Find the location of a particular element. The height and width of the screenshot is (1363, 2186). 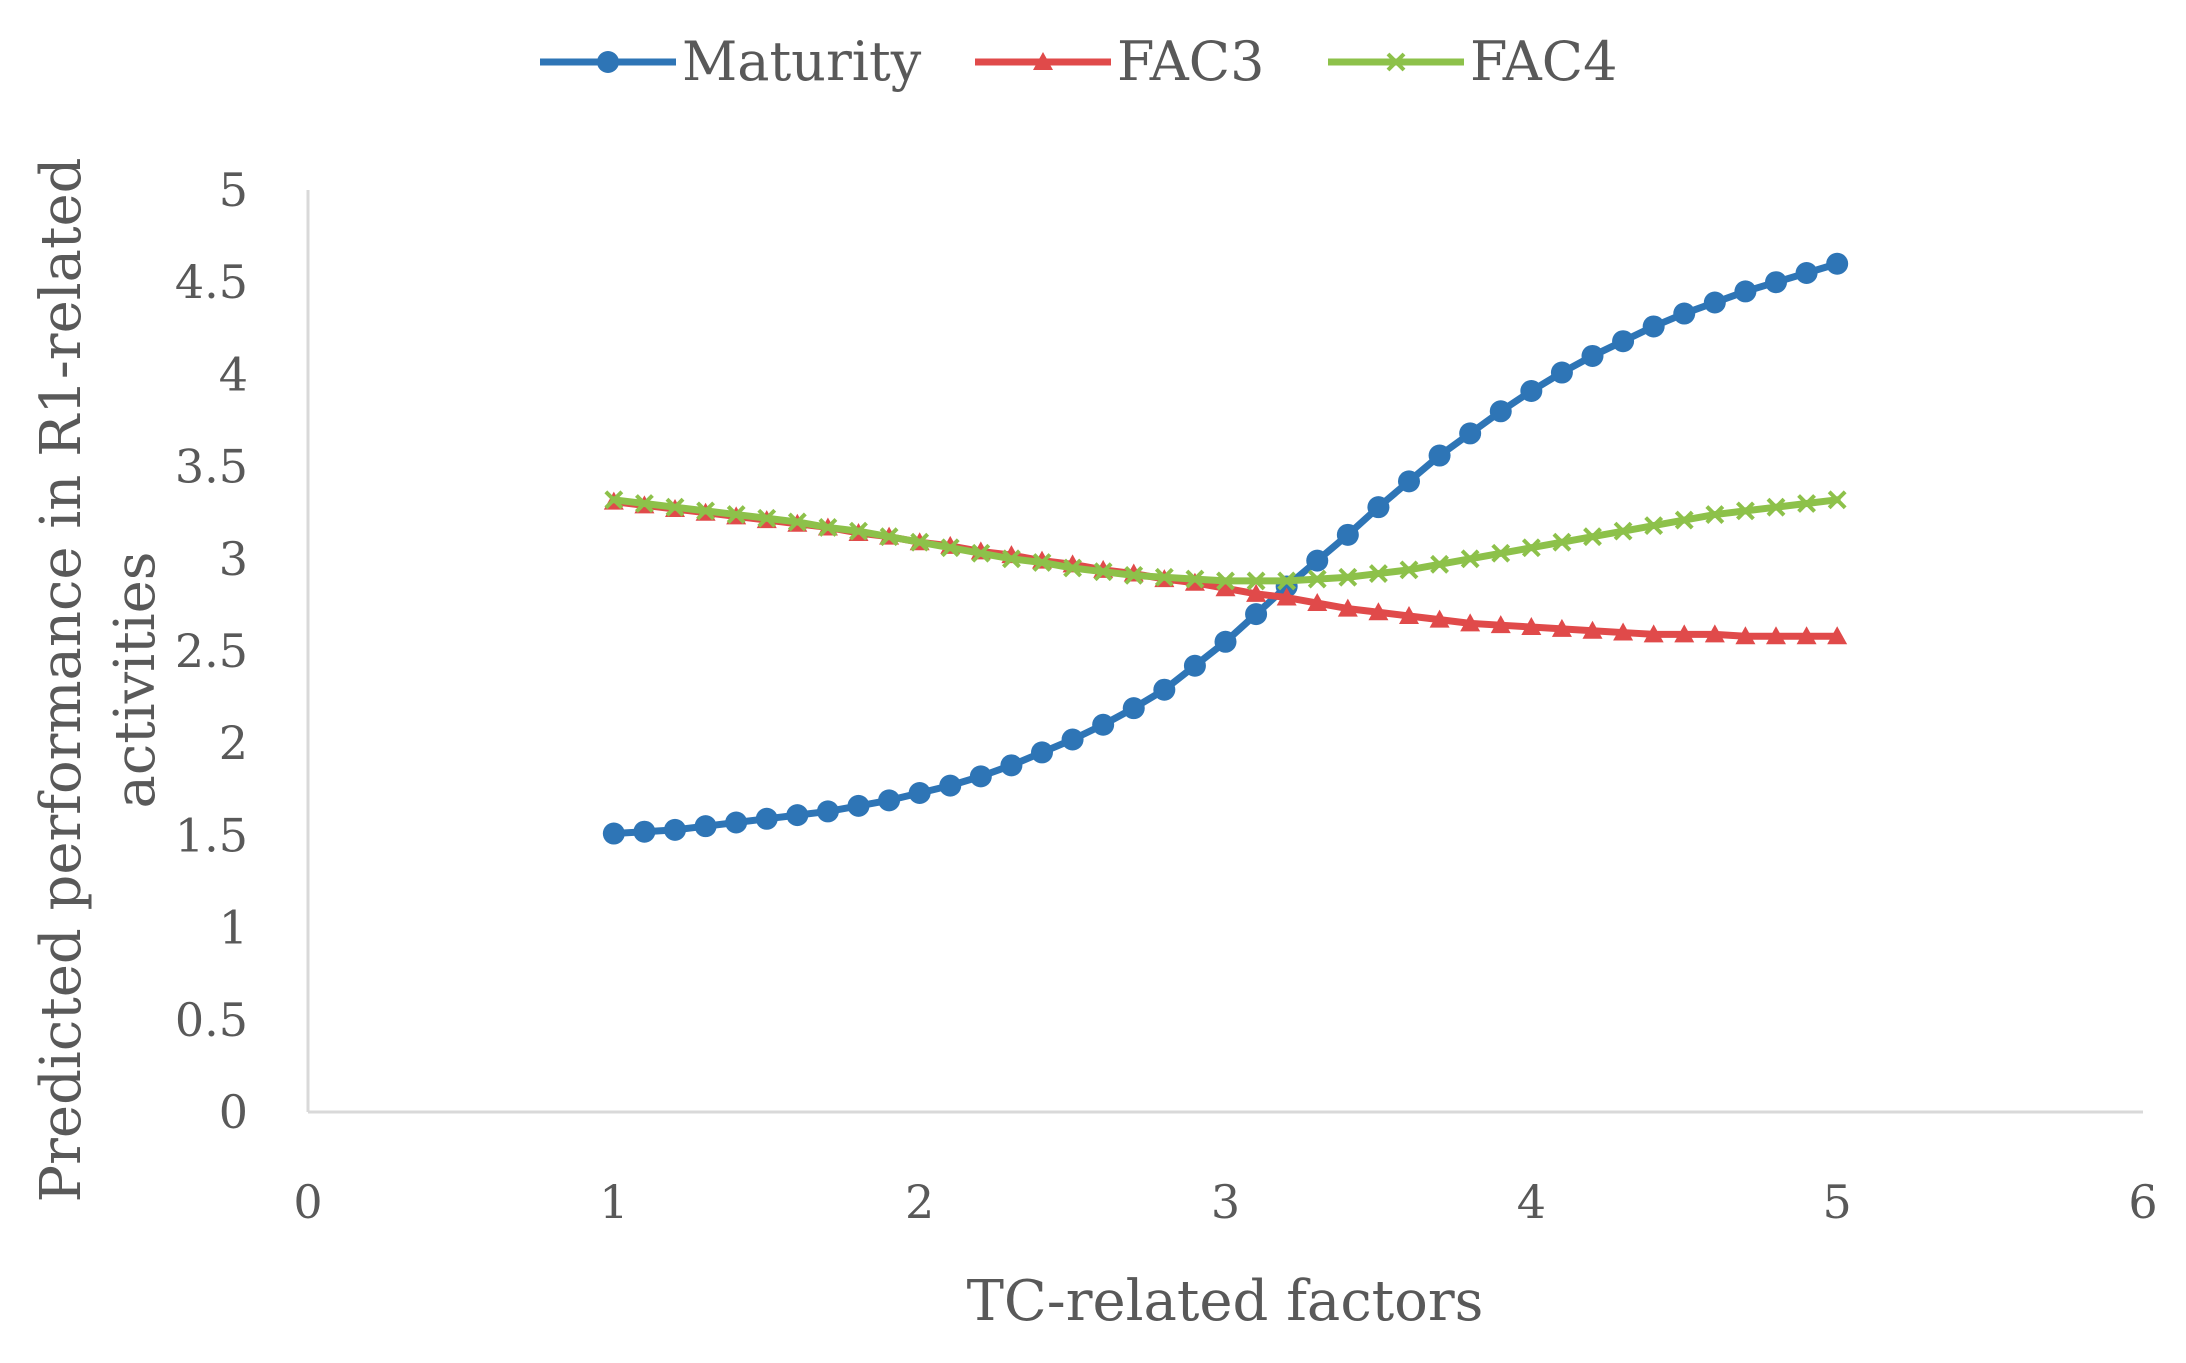

legend-label: Maturity is located at coordinates (802, 61).